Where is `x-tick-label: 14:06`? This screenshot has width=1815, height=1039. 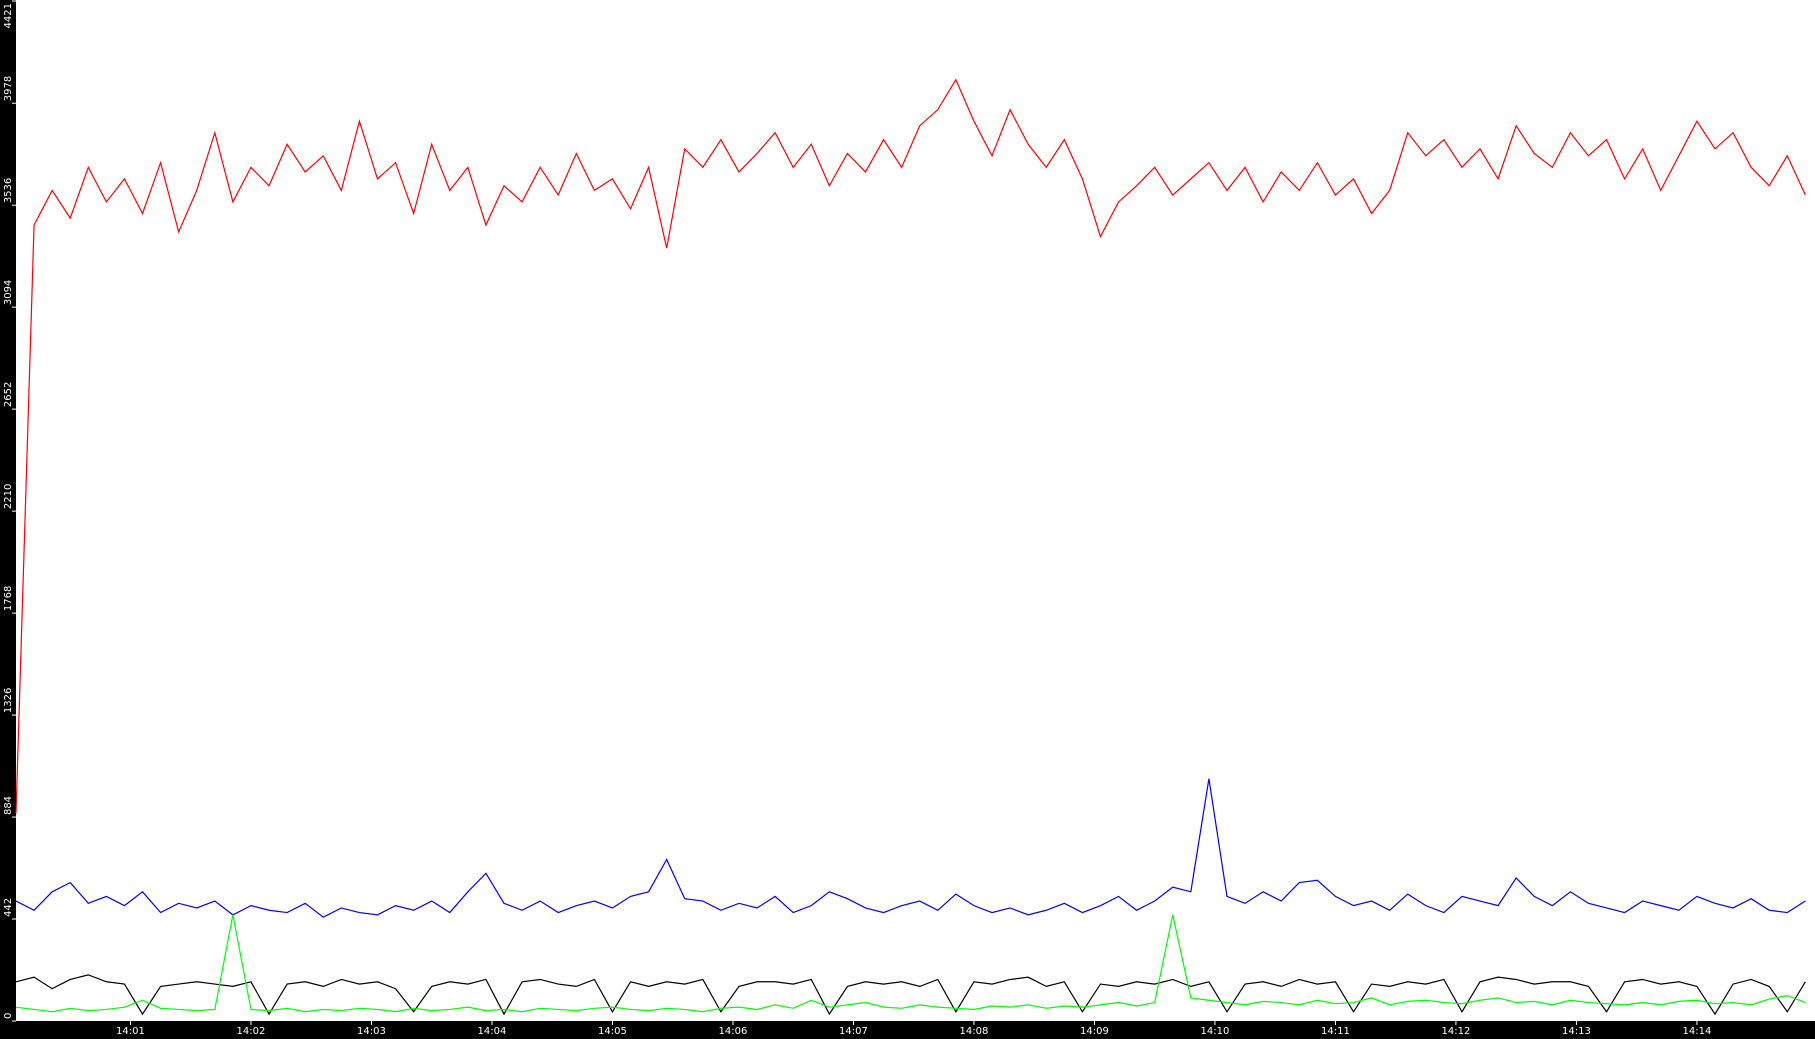 x-tick-label: 14:06 is located at coordinates (733, 1031).